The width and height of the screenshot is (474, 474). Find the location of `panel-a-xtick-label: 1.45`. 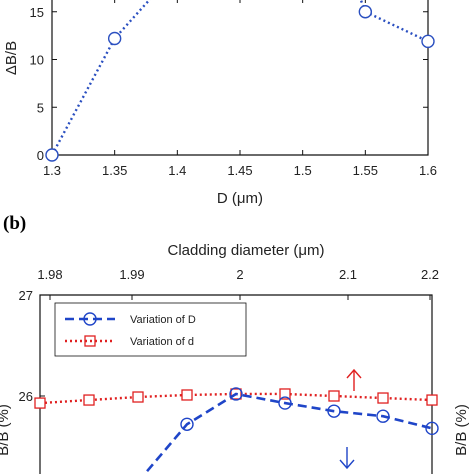

panel-a-xtick-label: 1.45 is located at coordinates (239, 170).